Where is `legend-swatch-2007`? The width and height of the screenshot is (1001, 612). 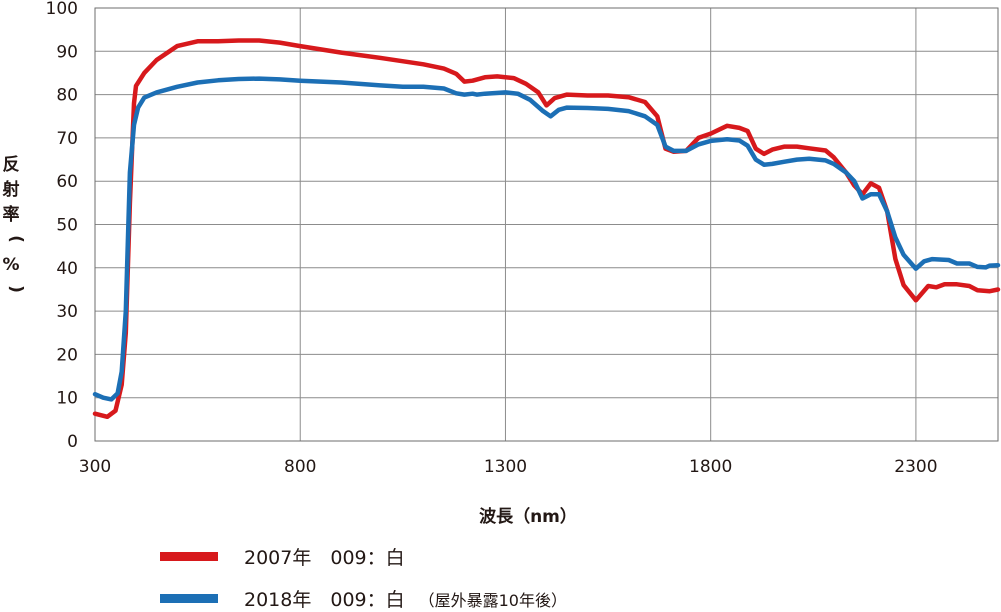 legend-swatch-2007 is located at coordinates (189, 556).